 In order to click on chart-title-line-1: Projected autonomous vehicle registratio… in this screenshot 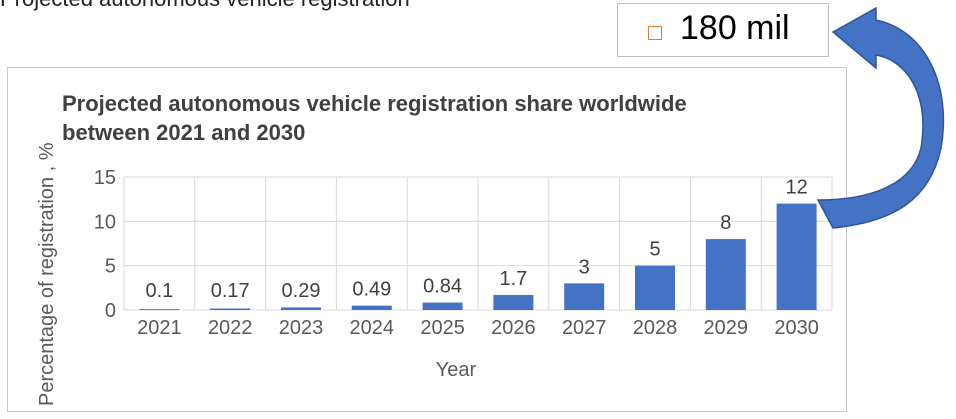, I will do `click(374, 103)`.